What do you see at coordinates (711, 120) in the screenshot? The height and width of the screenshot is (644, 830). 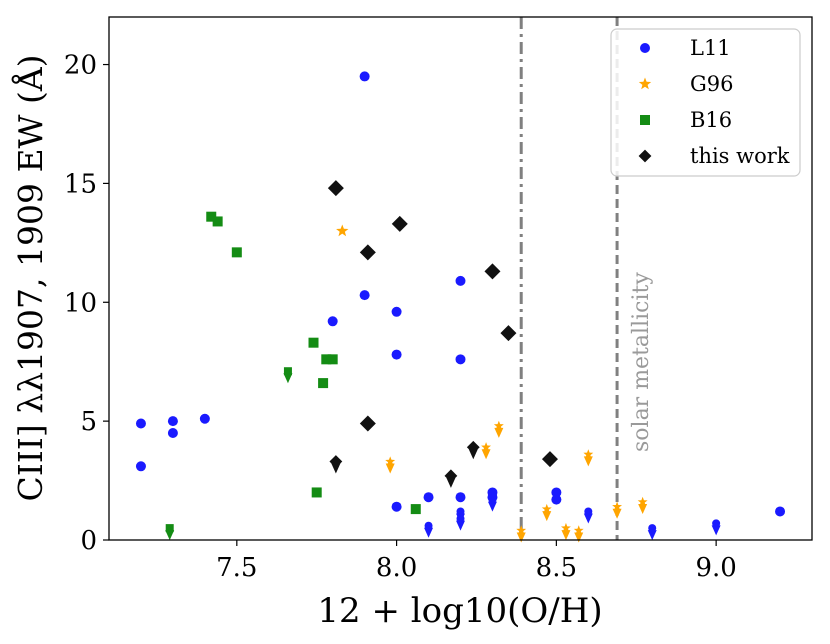 I see `legend-label-b16: B16` at bounding box center [711, 120].